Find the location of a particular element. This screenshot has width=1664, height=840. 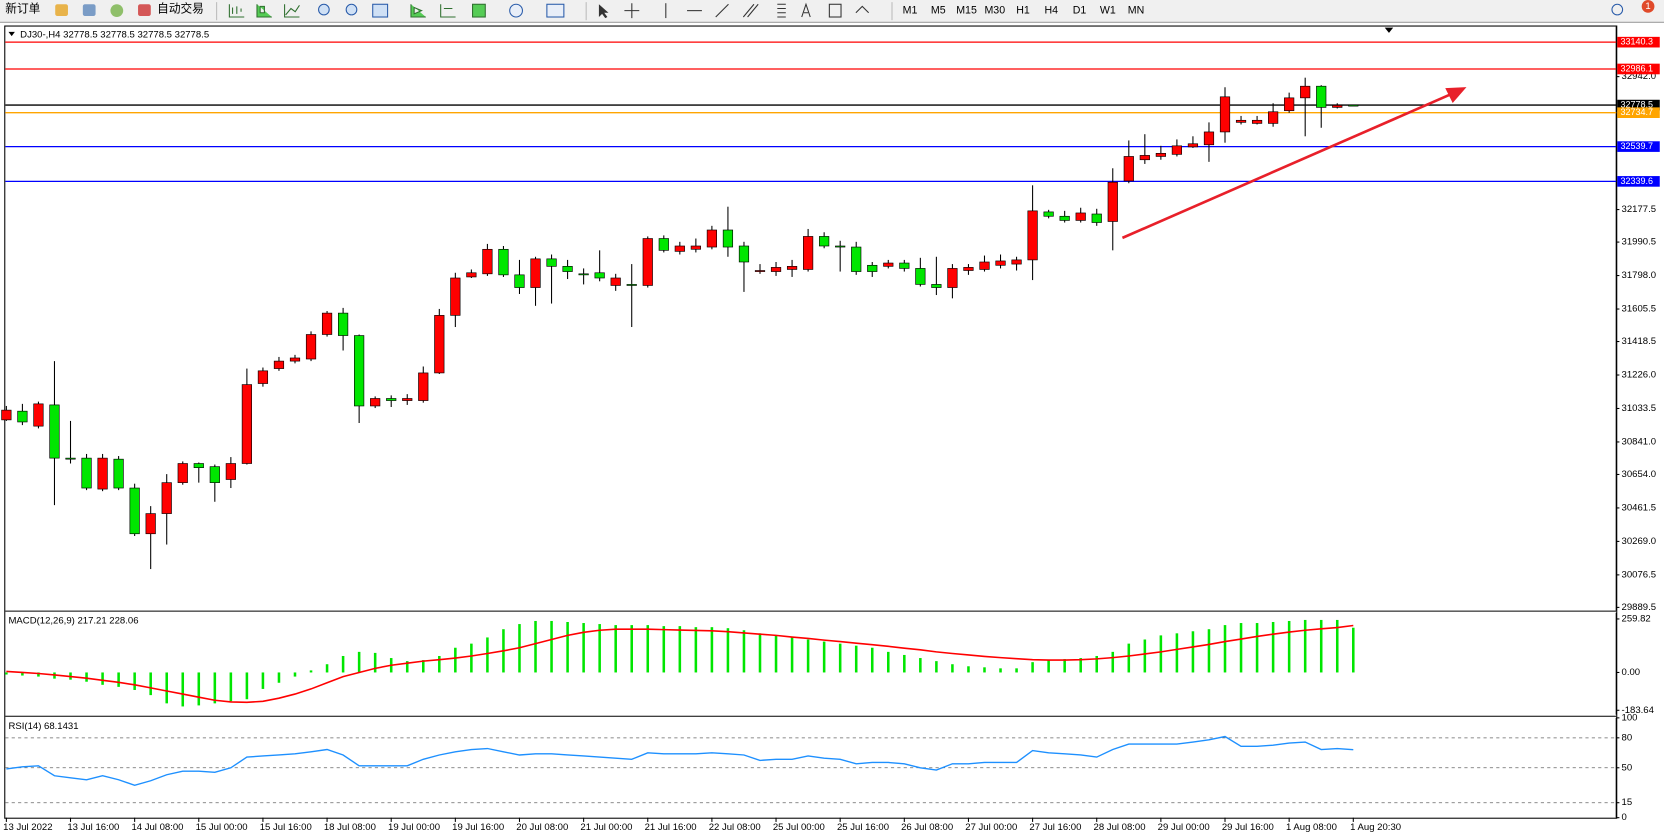

search-icon is located at coordinates (1617, 9).